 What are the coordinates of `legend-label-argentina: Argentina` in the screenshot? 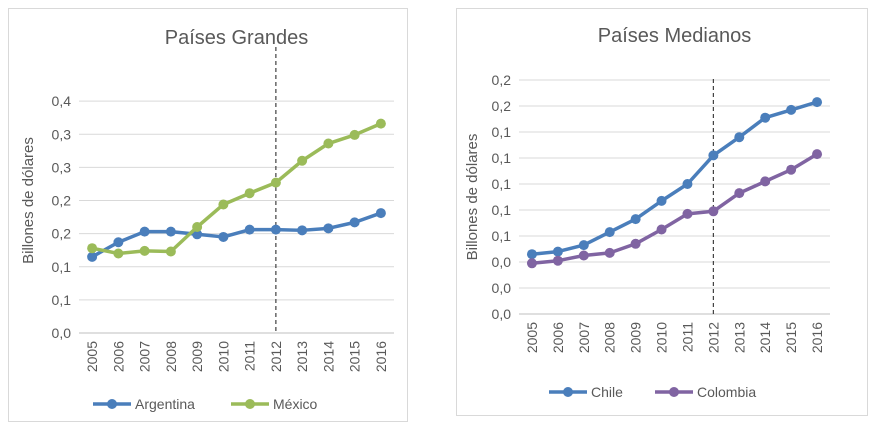 It's located at (165, 404).